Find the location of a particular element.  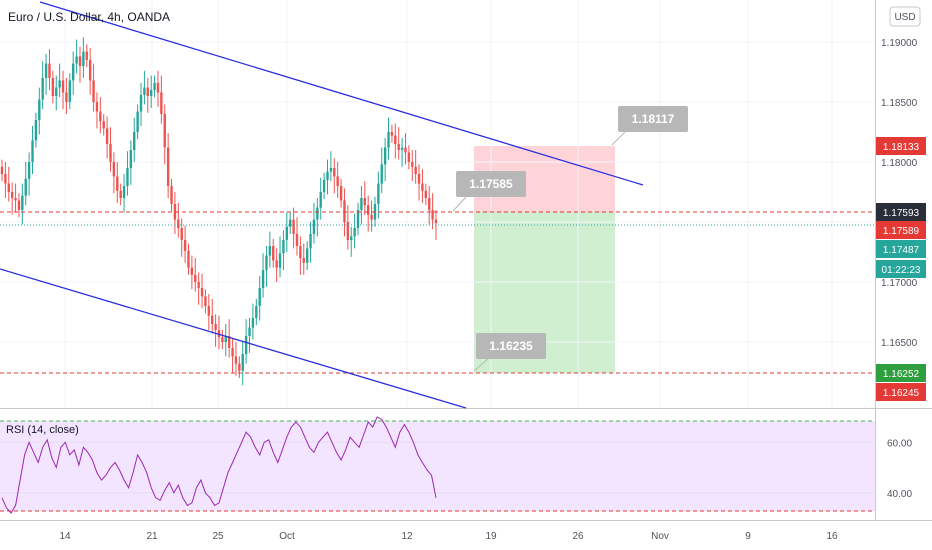

price-tag-label: 1.16245 is located at coordinates (901, 393).